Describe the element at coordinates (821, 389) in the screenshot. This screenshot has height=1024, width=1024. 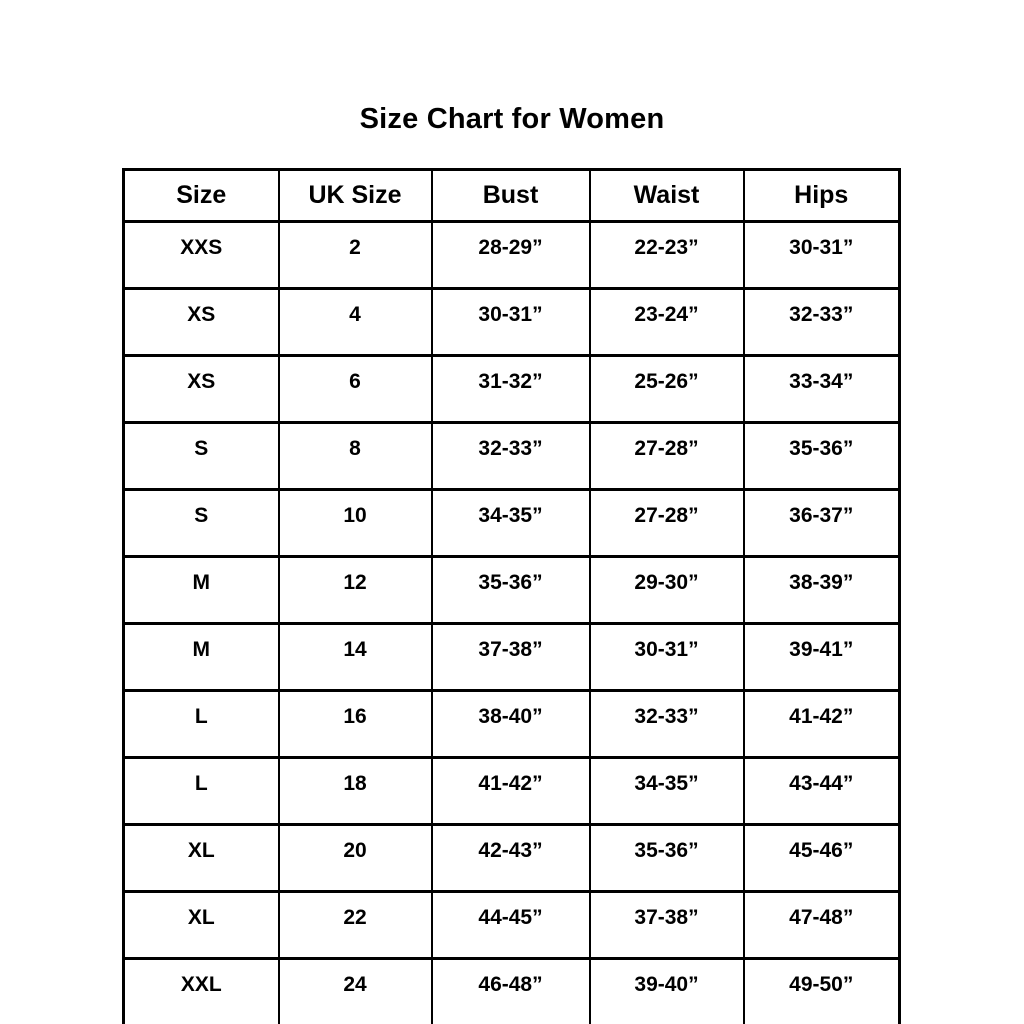
I see `table-cell: 33-34”` at that location.